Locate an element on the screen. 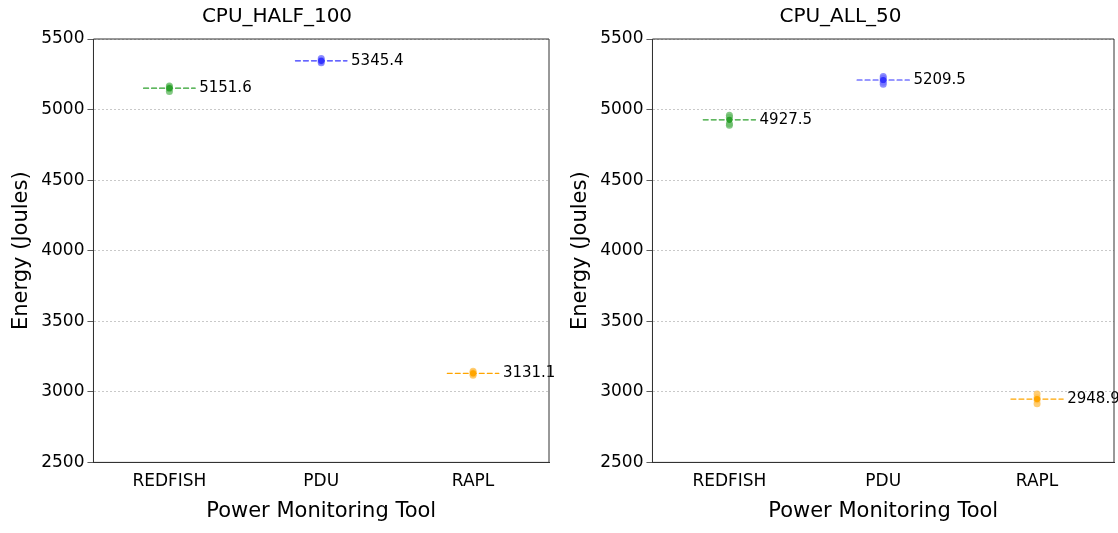 This screenshot has width=1118, height=533. chart-title: CPU_ALL_50 is located at coordinates (840, 15).